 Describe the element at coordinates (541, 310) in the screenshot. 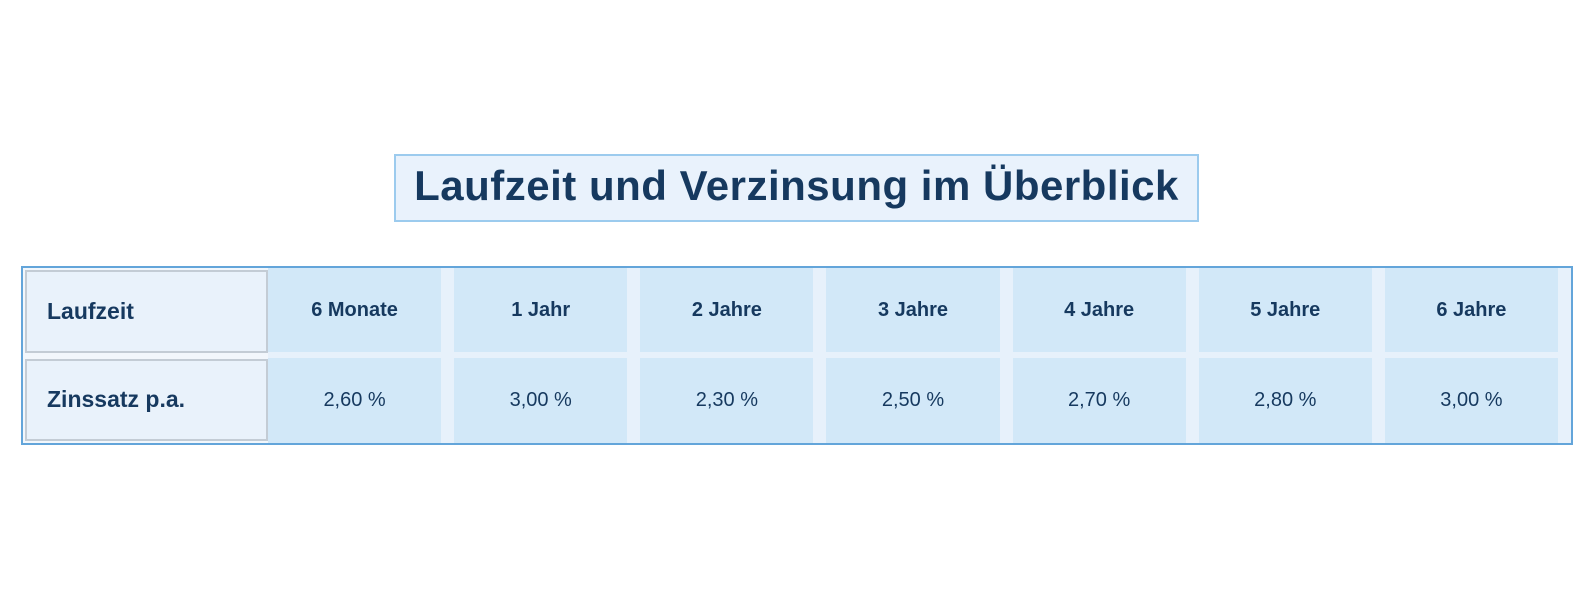

I see `column-header: 1 Jahr` at that location.